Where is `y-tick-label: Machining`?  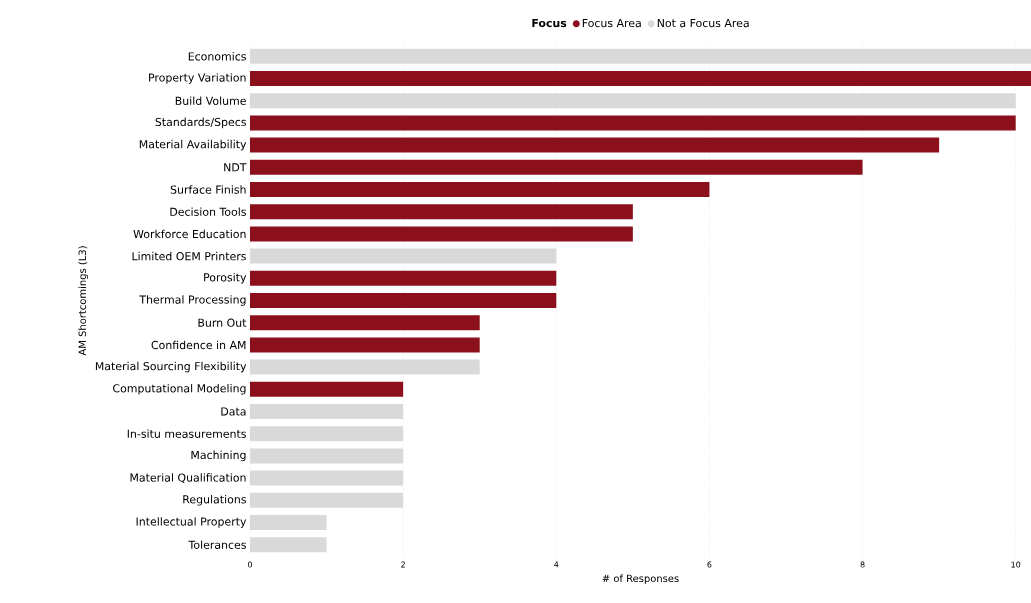
y-tick-label: Machining is located at coordinates (218, 456).